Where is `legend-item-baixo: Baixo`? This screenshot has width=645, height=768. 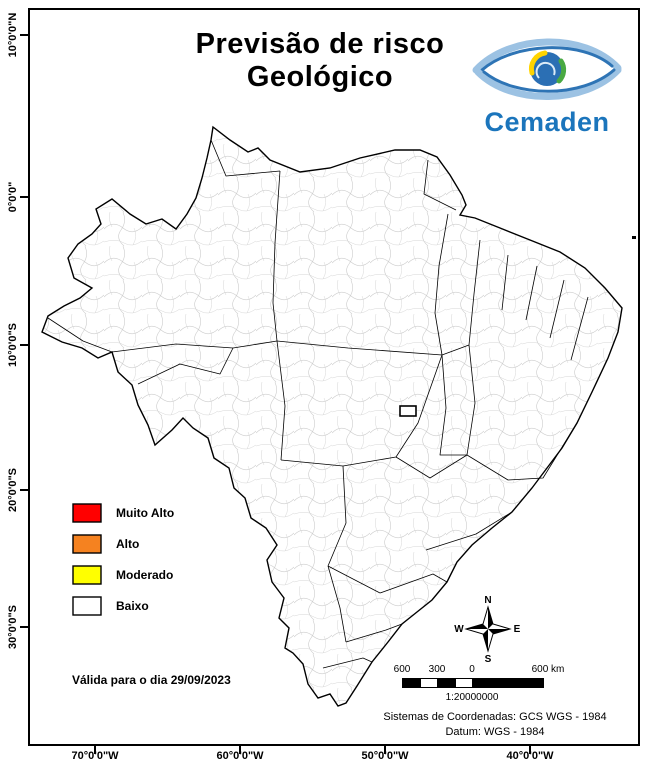
legend-item-baixo: Baixo is located at coordinates (123, 606).